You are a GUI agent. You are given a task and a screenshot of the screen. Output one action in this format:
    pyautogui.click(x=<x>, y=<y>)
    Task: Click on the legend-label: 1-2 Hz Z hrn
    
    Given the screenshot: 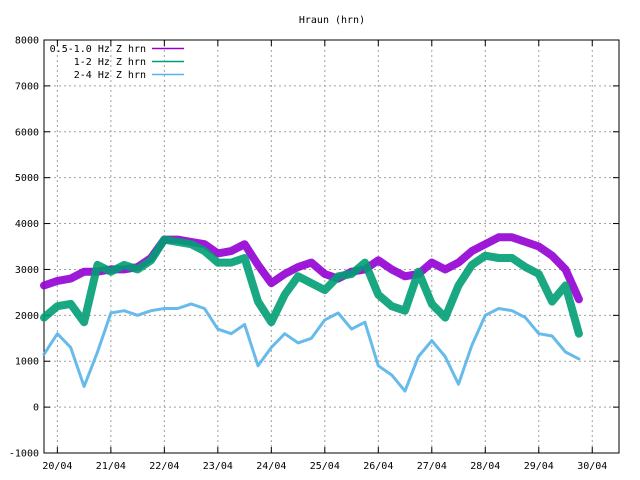 What is the action you would take?
    pyautogui.click(x=110, y=62)
    